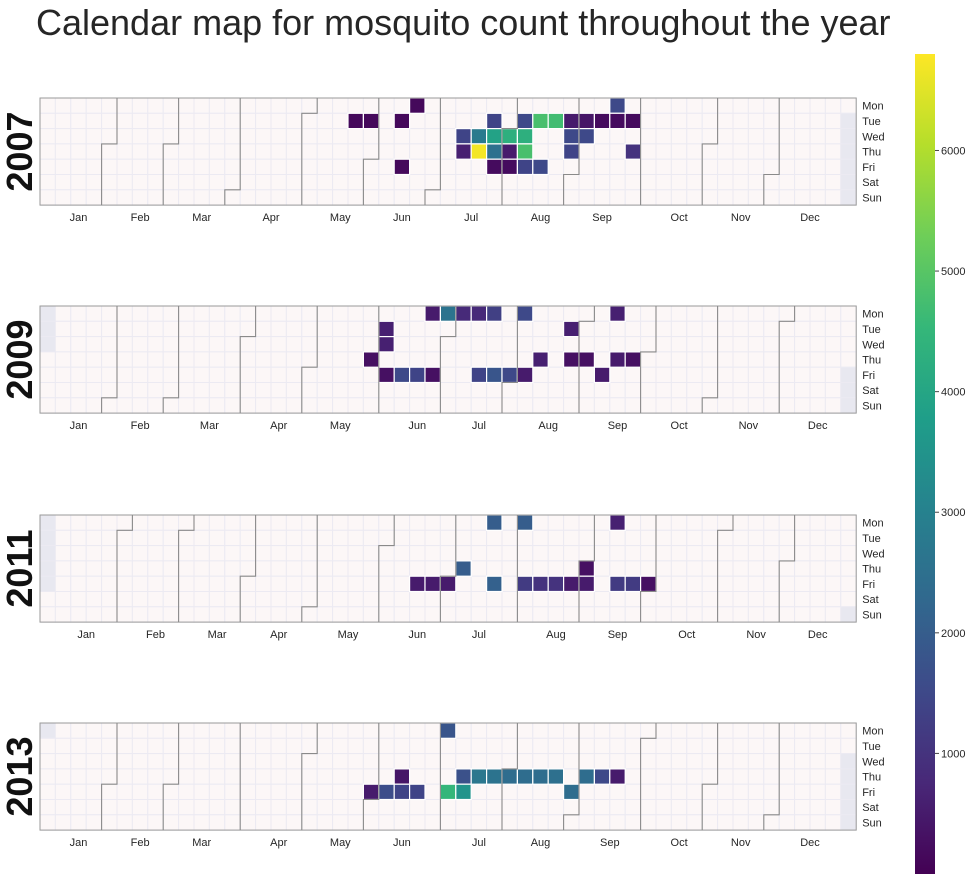  Describe the element at coordinates (741, 218) in the screenshot. I see `month-label: Nov` at that location.